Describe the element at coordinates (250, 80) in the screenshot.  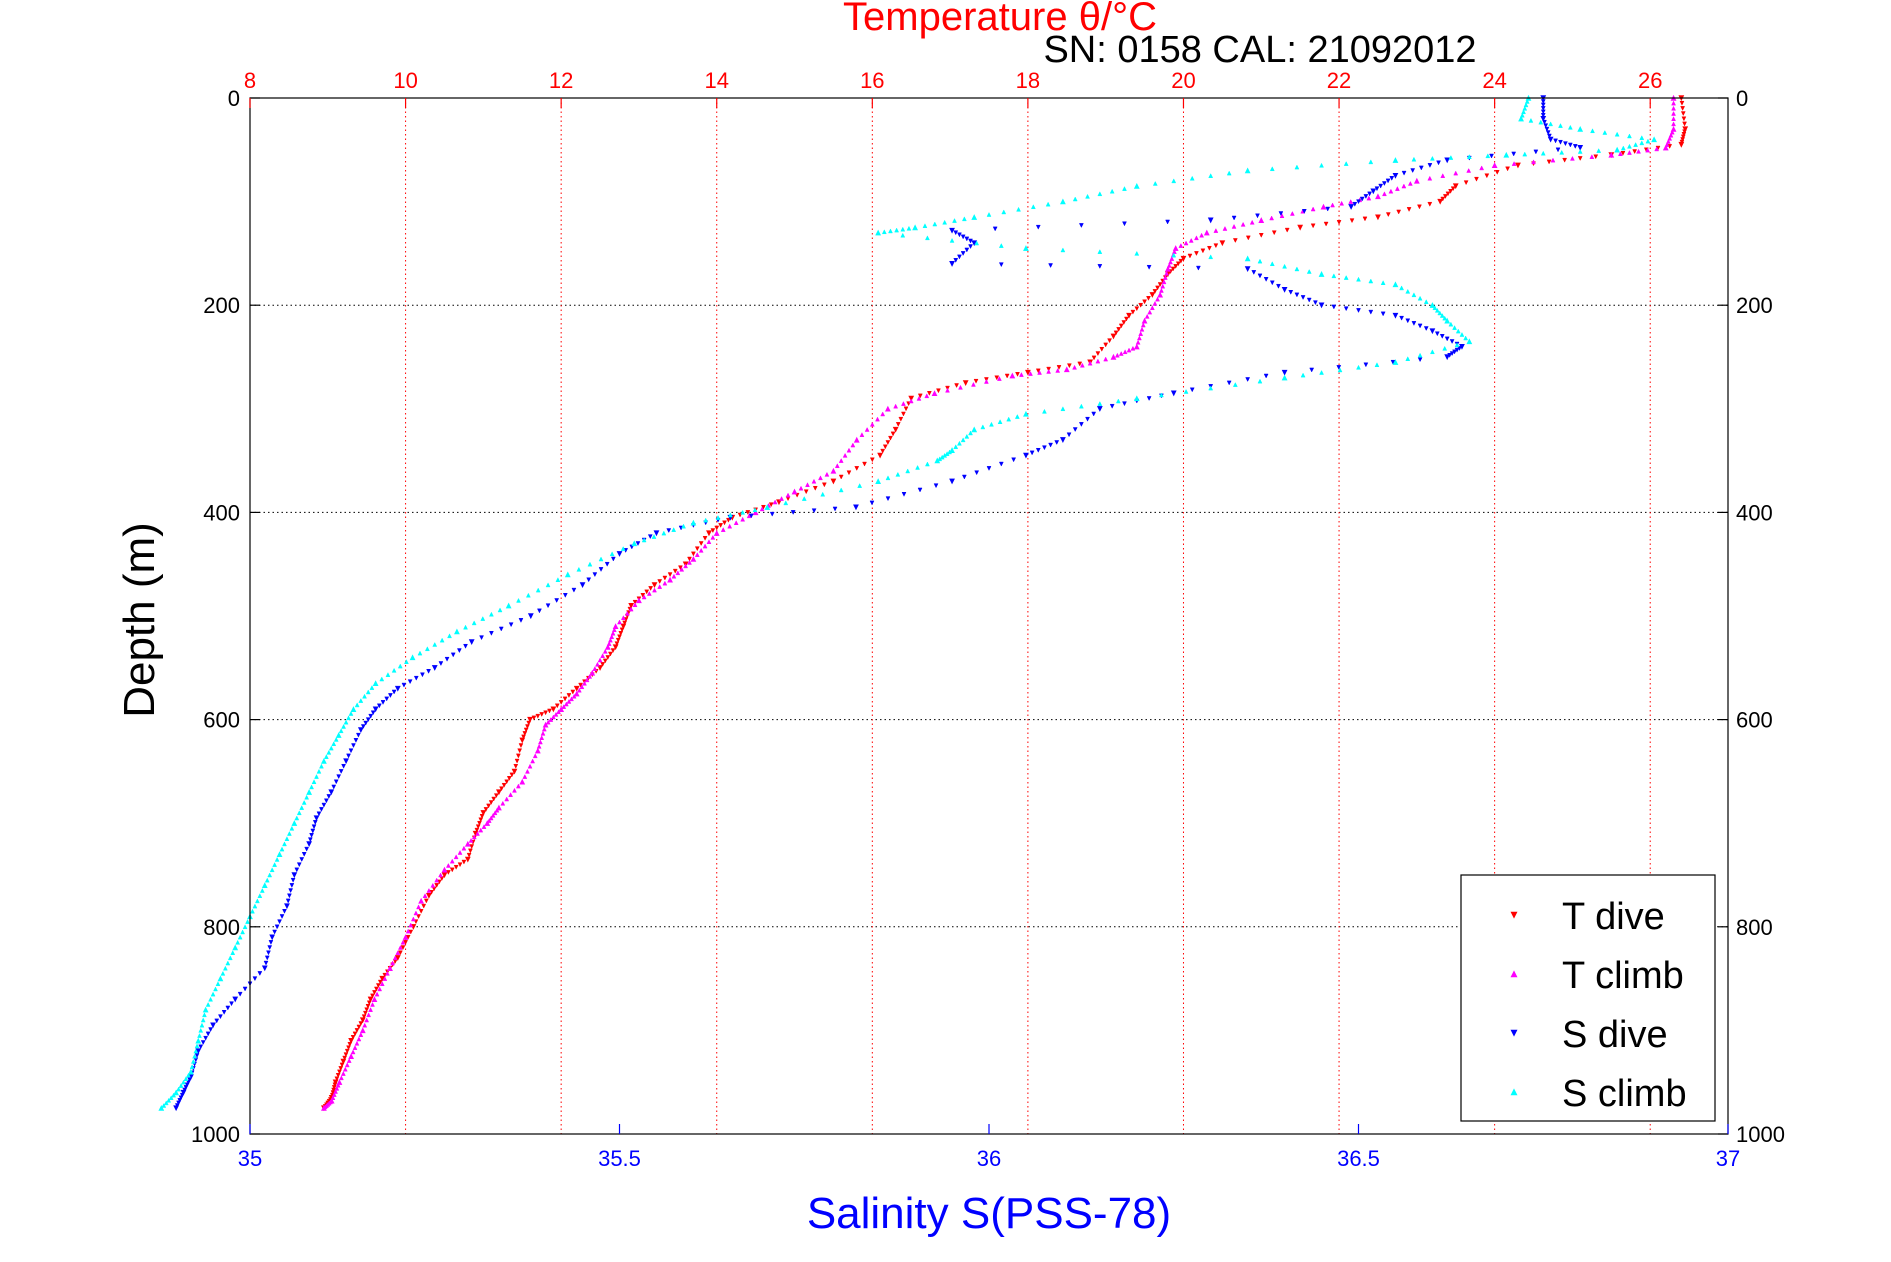
I see `temperature-tick-label: 8` at that location.